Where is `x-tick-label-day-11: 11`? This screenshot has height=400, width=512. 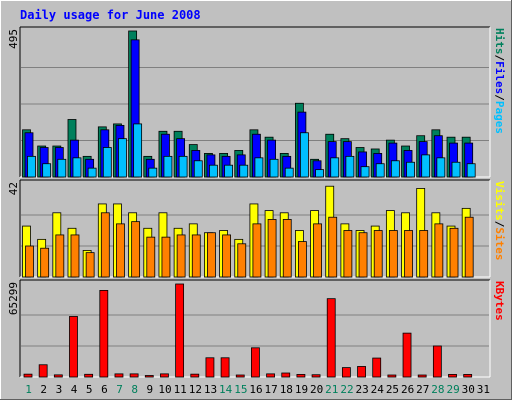 x-tick-label-day-11: 11 is located at coordinates (180, 389).